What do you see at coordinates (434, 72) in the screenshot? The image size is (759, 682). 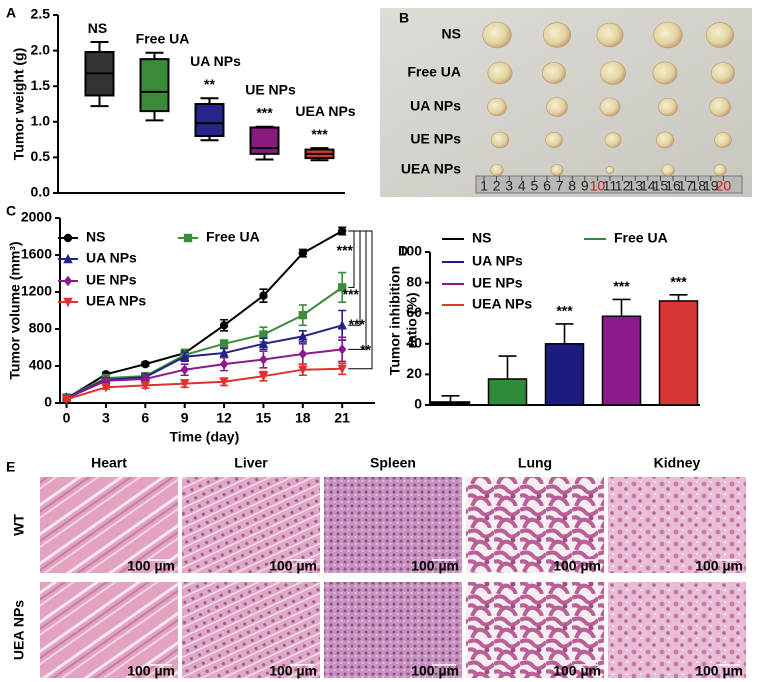 I see `row-label: Free UA` at bounding box center [434, 72].